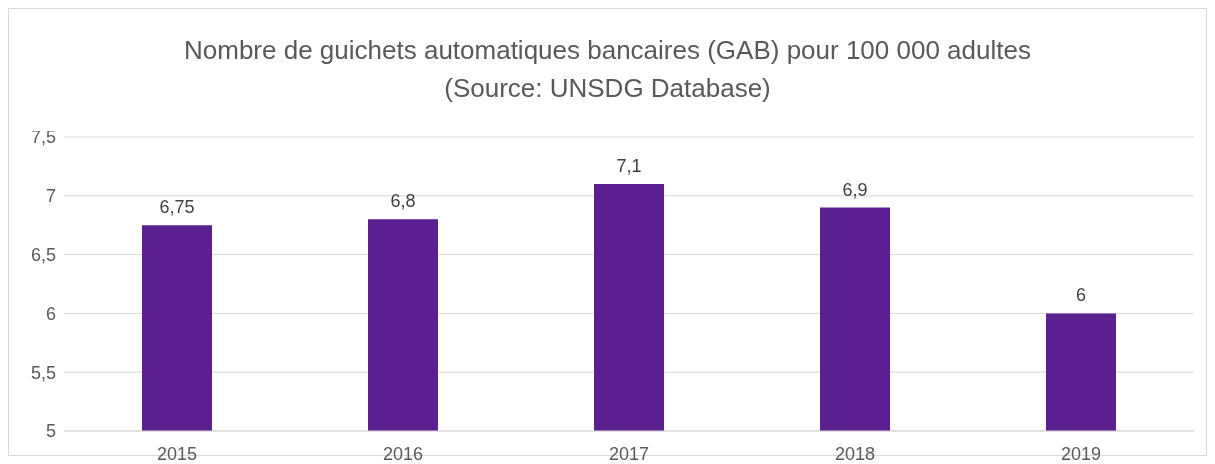  Describe the element at coordinates (43, 137) in the screenshot. I see `y-tick-label: 7,5` at that location.